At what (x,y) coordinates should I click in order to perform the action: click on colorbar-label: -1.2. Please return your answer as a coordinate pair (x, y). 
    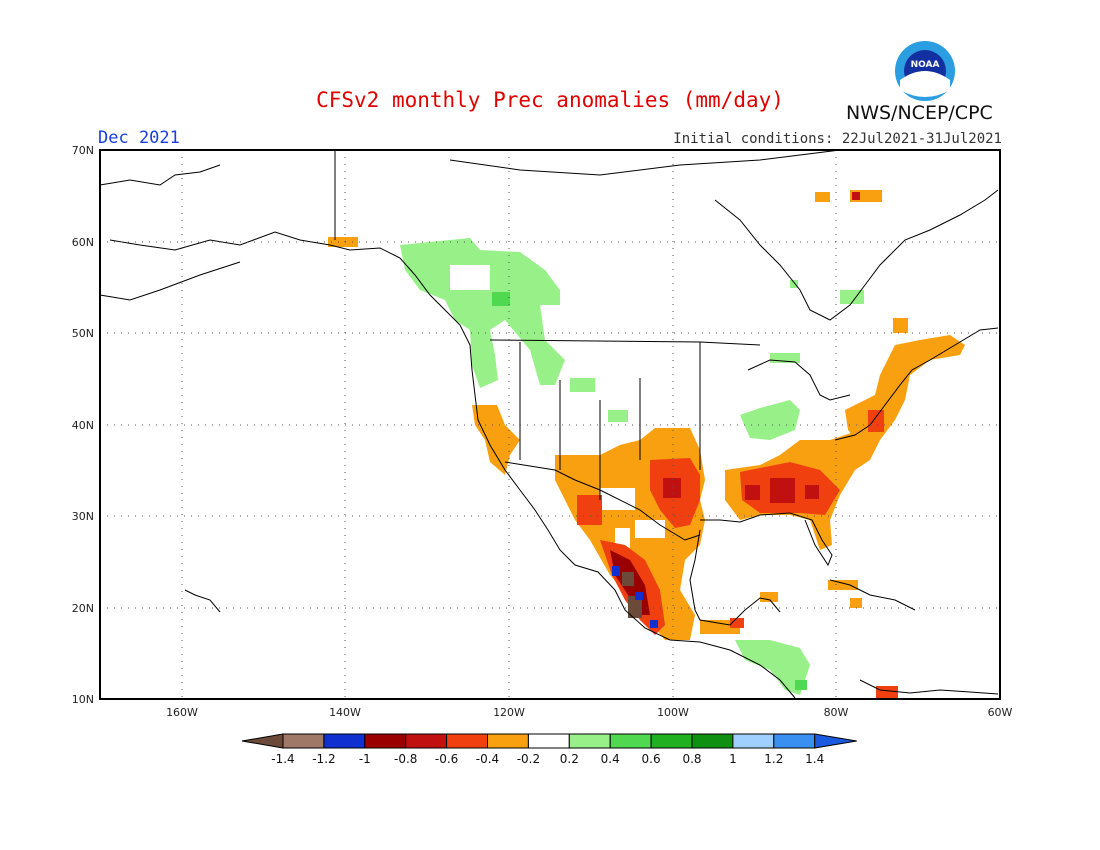
    Looking at the image, I should click on (323, 759).